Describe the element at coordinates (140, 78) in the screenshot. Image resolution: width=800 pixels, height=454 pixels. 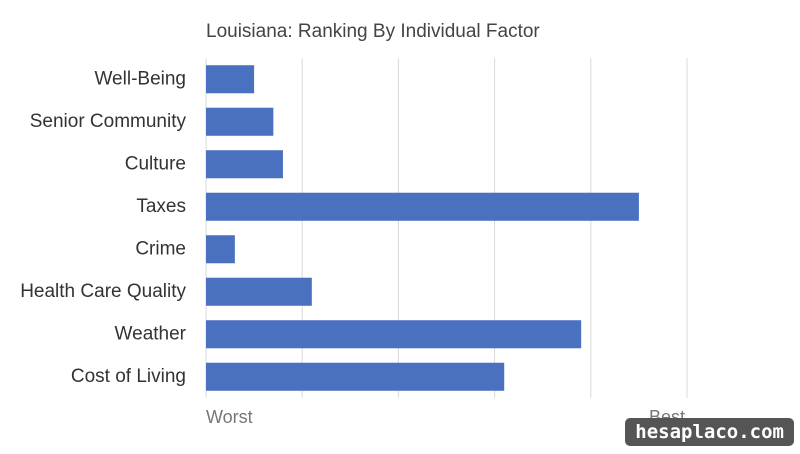
I see `y-tick-label: Well-Being` at that location.